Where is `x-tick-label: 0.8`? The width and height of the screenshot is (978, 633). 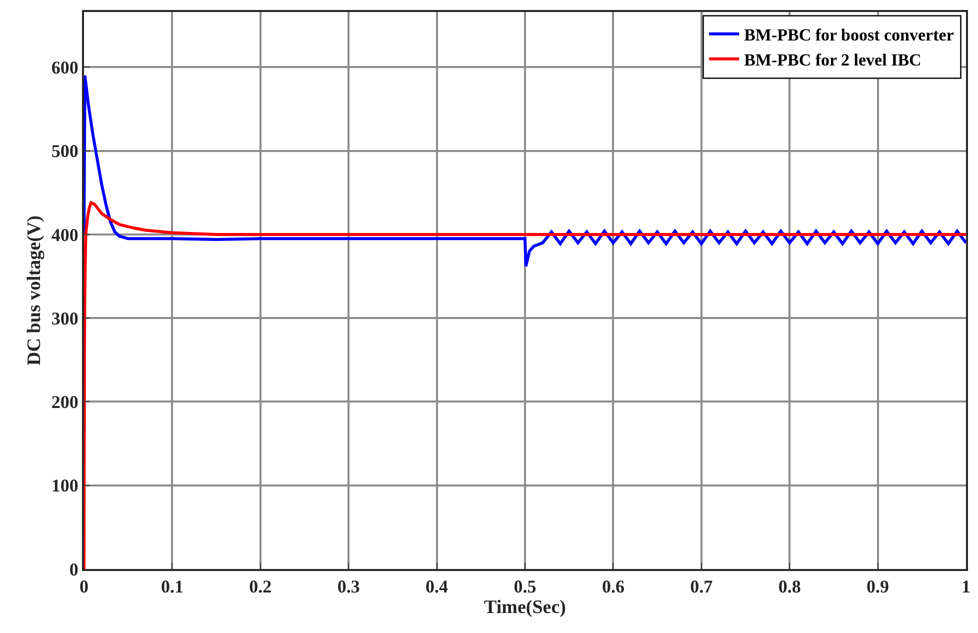 x-tick-label: 0.8 is located at coordinates (789, 586).